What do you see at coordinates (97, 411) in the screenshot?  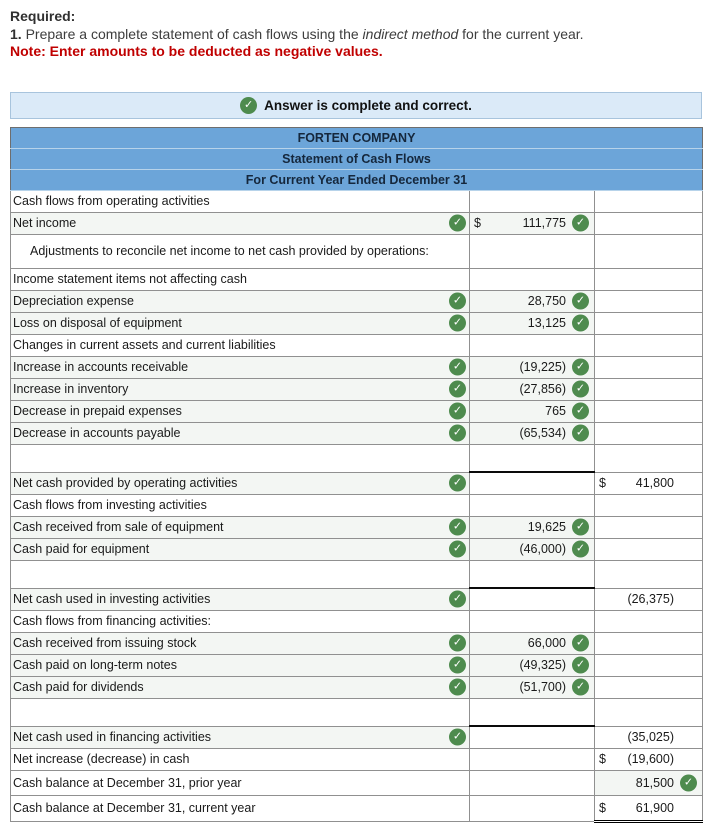 I see `row-label: Decrease in prepaid expenses` at bounding box center [97, 411].